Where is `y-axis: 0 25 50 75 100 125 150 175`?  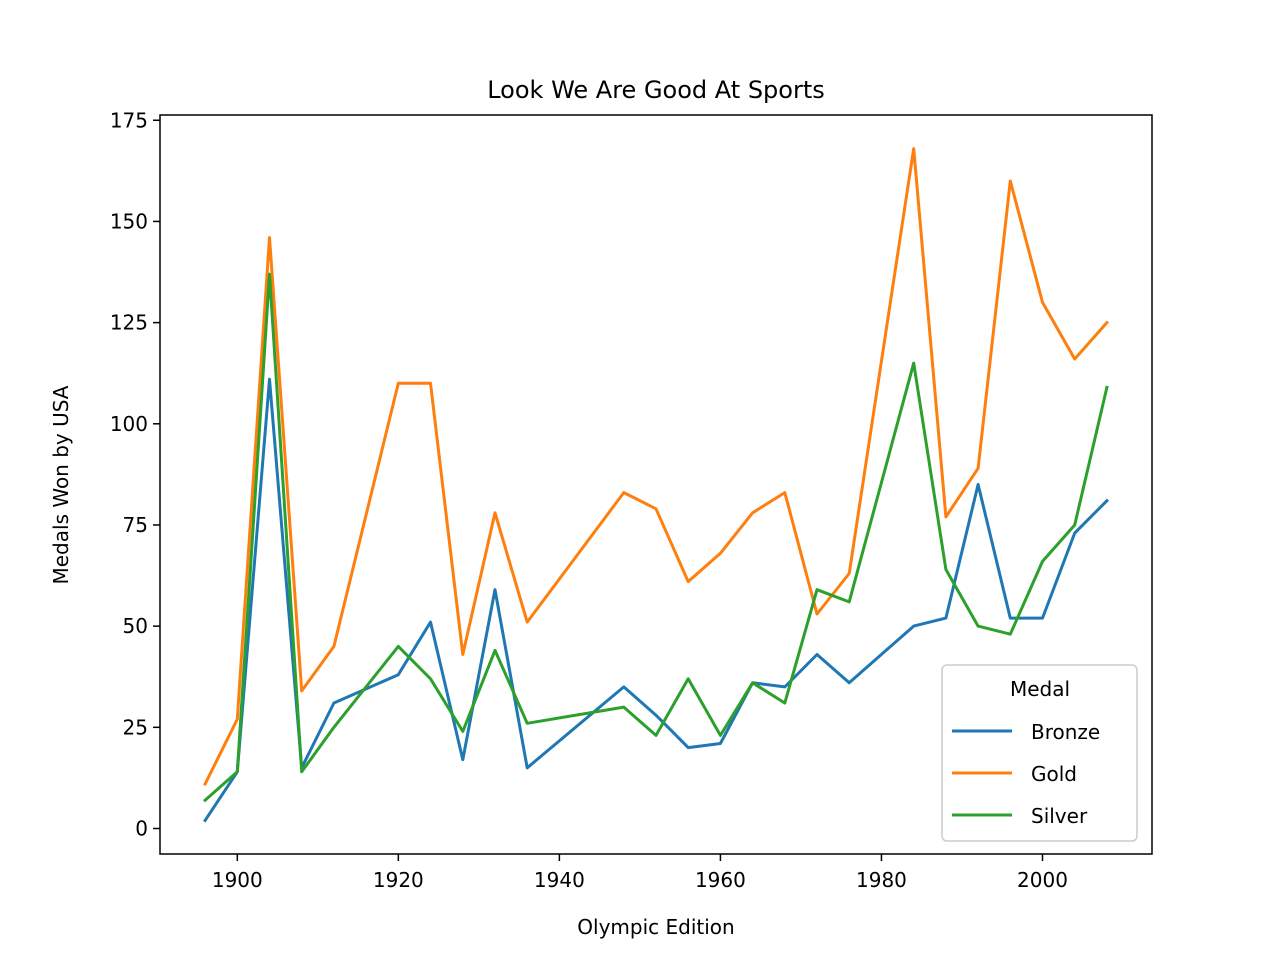 y-axis: 0 25 50 75 100 125 150 175 is located at coordinates (135, 474).